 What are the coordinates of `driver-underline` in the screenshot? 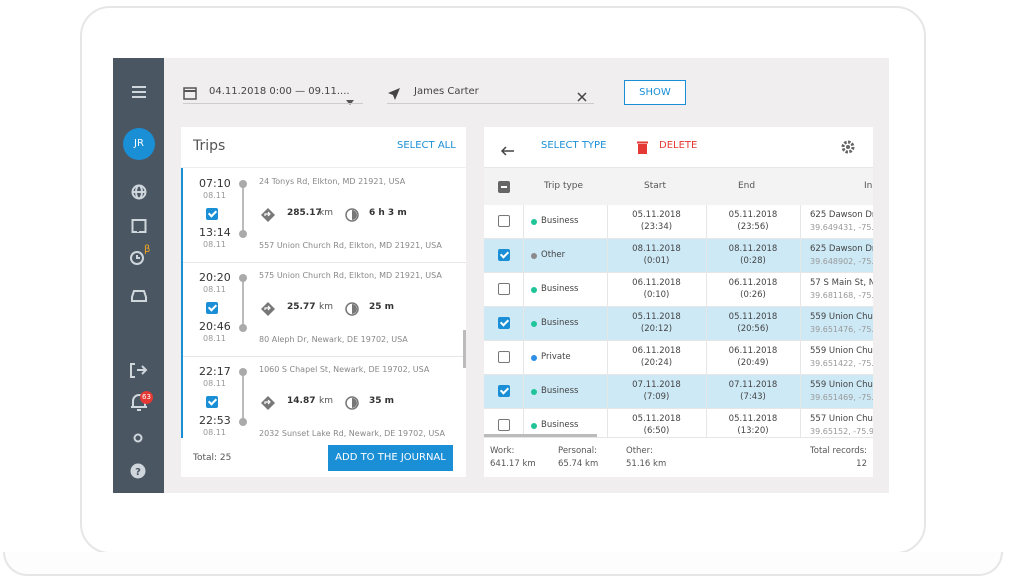 It's located at (490, 103).